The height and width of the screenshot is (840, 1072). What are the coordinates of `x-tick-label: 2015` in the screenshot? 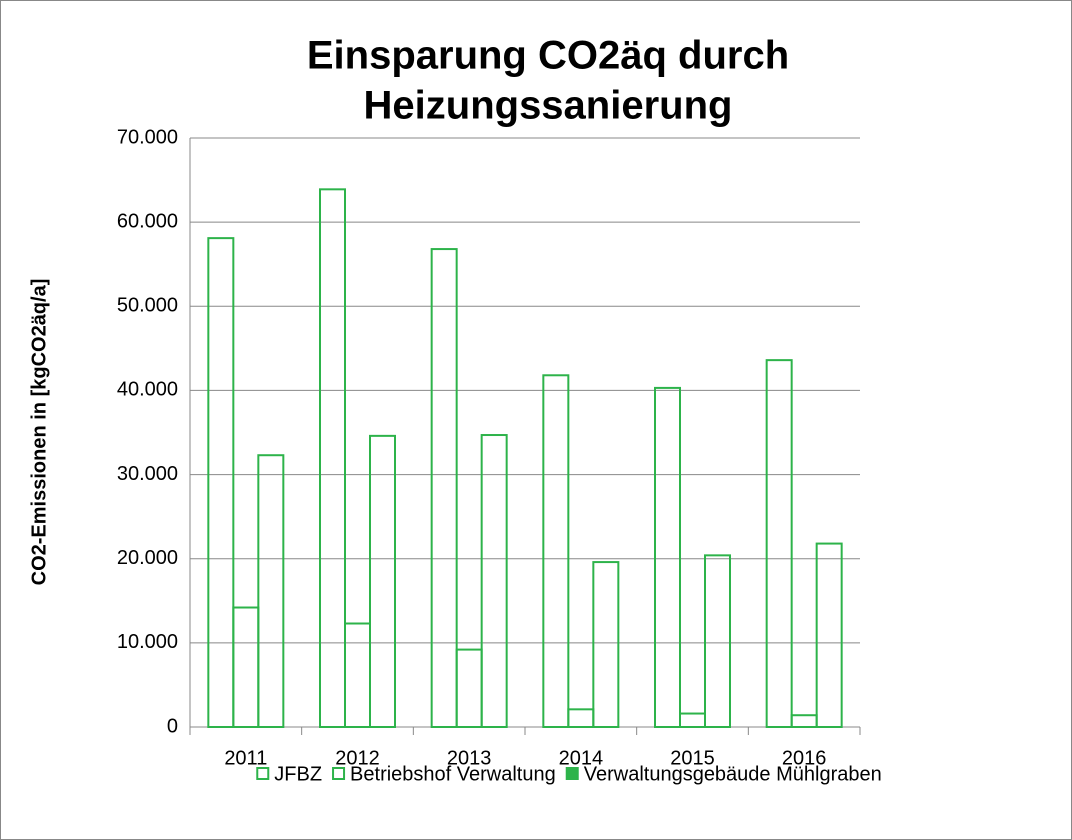 It's located at (692, 758).